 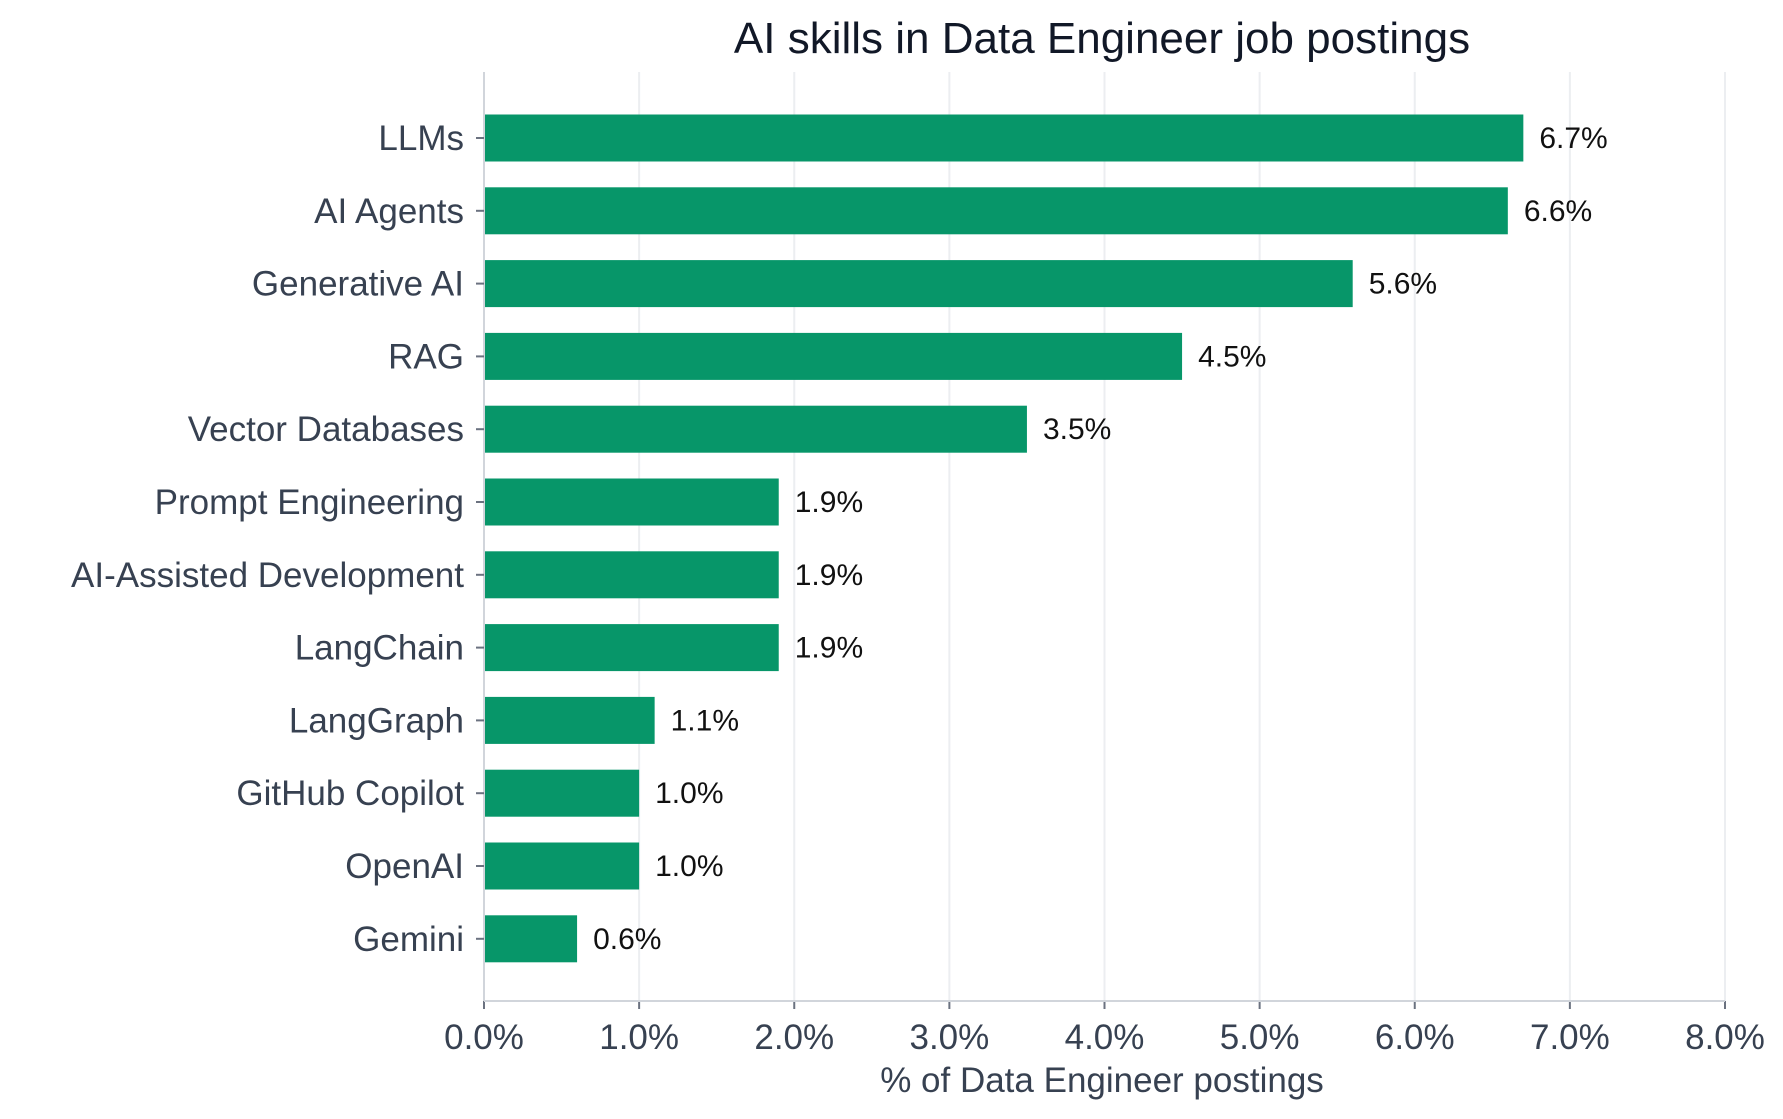 What do you see at coordinates (1232, 356) in the screenshot?
I see `data-label: 4.5%` at bounding box center [1232, 356].